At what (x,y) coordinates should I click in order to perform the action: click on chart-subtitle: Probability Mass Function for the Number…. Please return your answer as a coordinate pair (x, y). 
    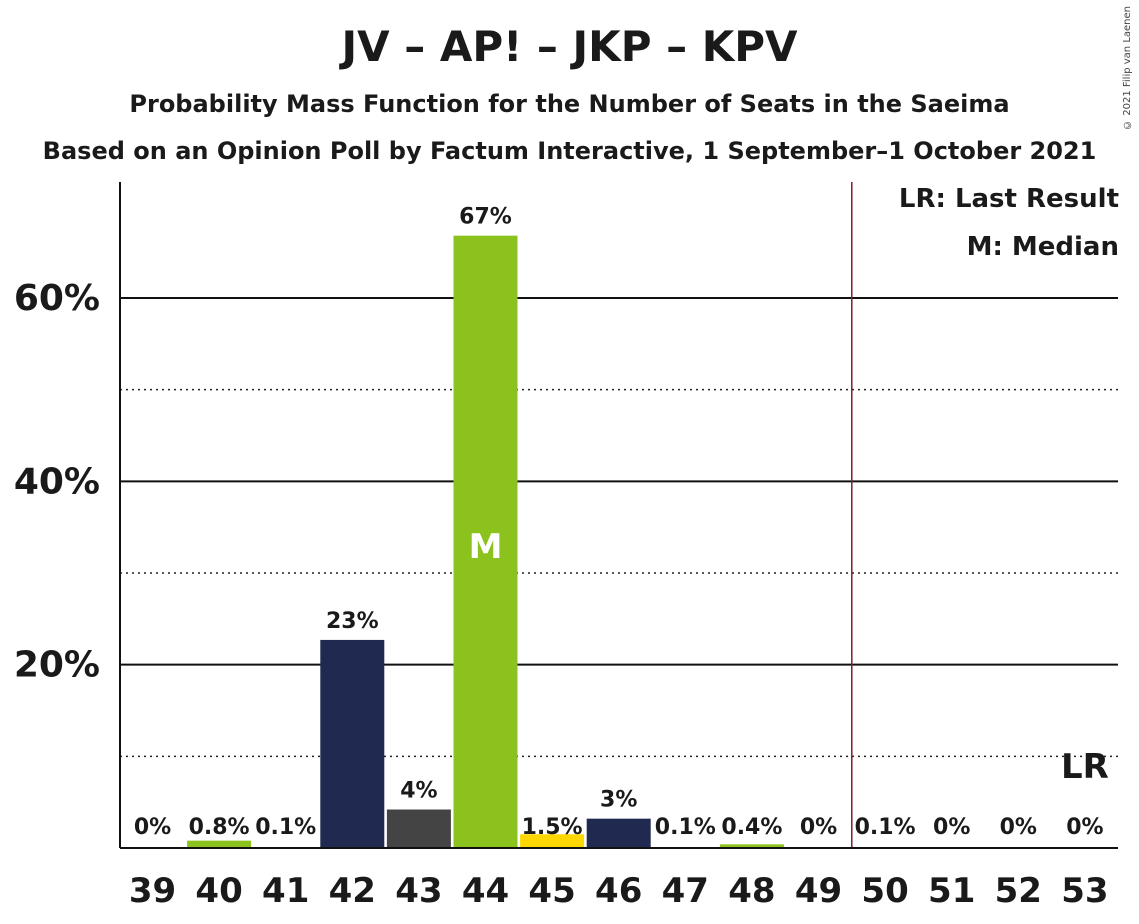
    Looking at the image, I should click on (569, 104).